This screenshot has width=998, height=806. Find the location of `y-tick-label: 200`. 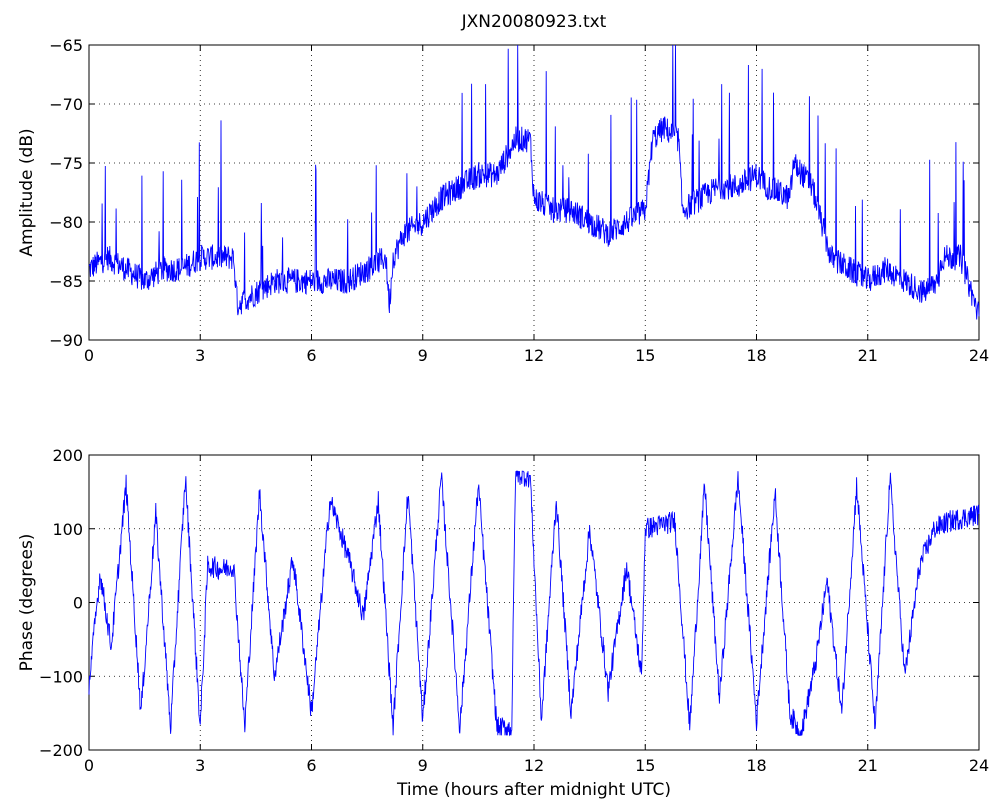

y-tick-label: 200 is located at coordinates (67, 455).